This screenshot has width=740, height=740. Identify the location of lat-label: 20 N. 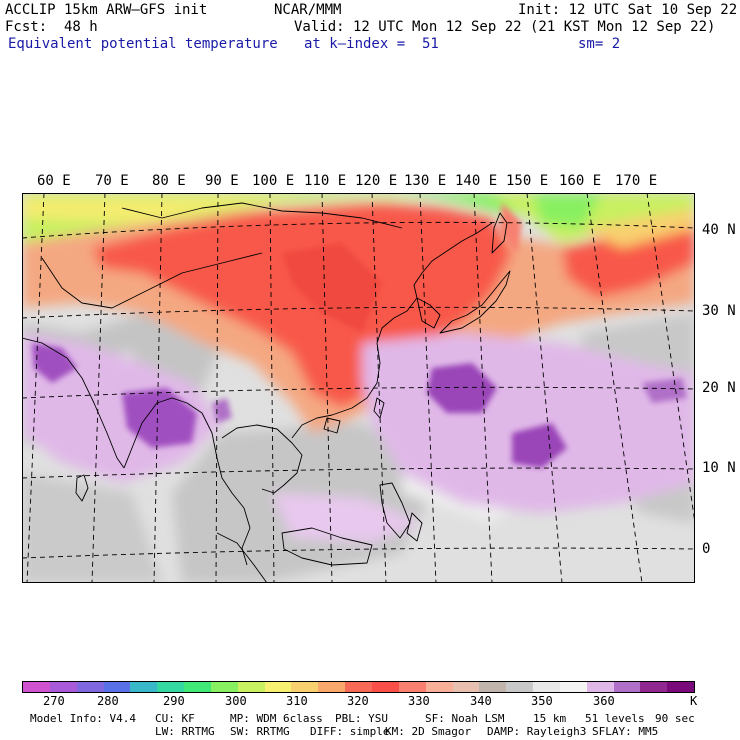
(719, 388).